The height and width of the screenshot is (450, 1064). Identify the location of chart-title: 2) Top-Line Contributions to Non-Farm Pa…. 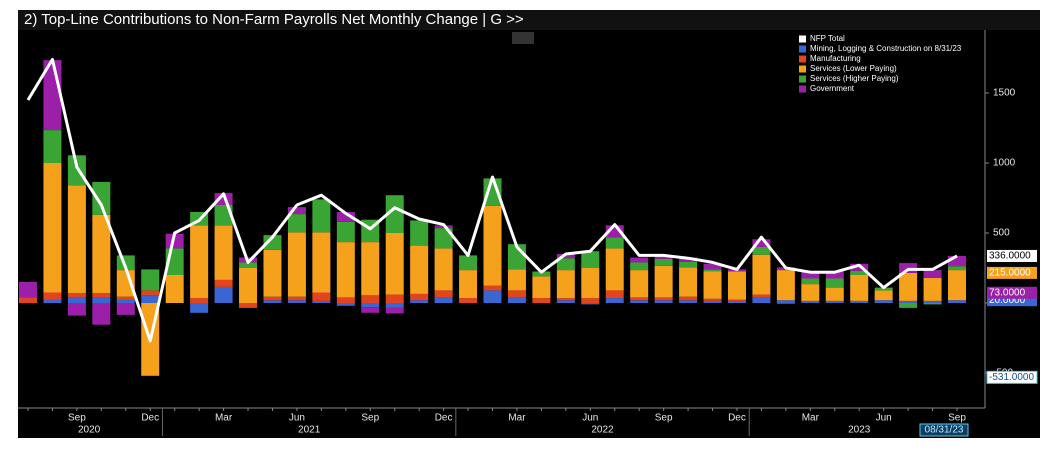
(274, 19).